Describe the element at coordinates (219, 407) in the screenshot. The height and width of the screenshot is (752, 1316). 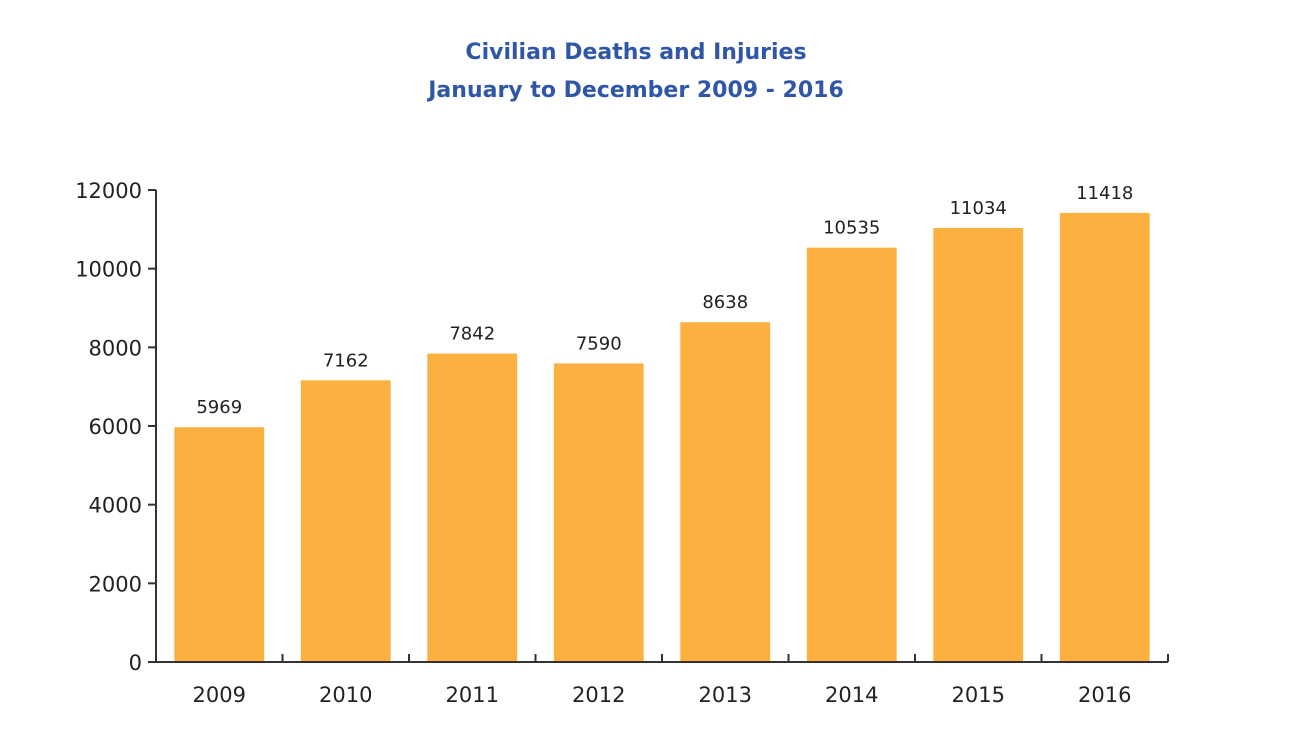
I see `bar-value-label: 5969` at that location.